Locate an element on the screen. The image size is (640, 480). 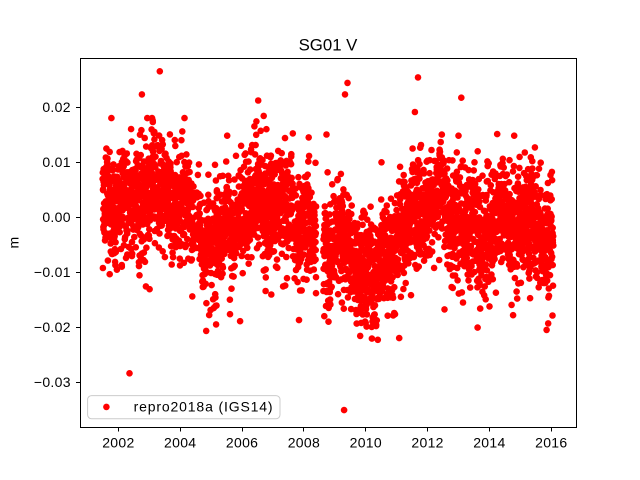
svg-text: repro2018a (IGS14) is located at coordinates (204, 406).